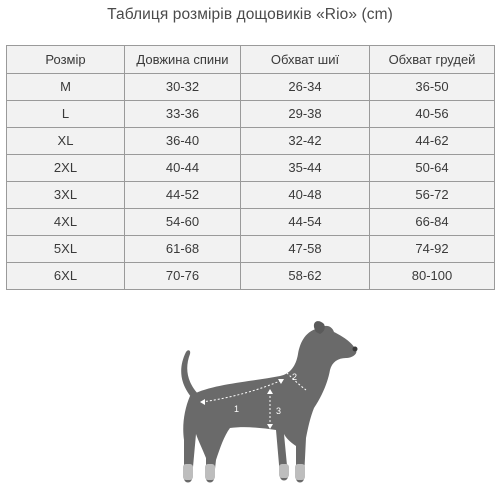 The width and height of the screenshot is (500, 500). I want to click on cell-neck-girth: 58-62, so click(305, 276).